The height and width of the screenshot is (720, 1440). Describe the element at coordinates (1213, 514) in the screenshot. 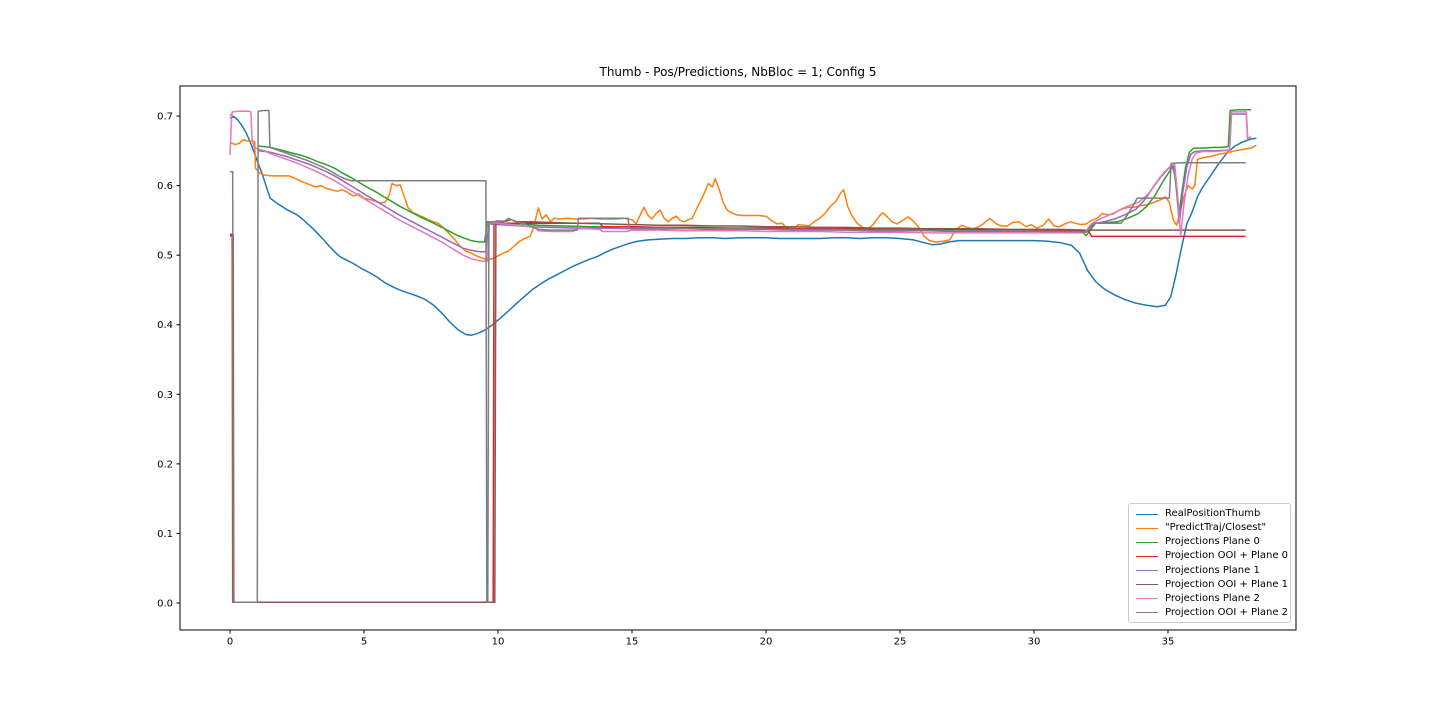

I see `legend-label: RealPositionThumb` at that location.